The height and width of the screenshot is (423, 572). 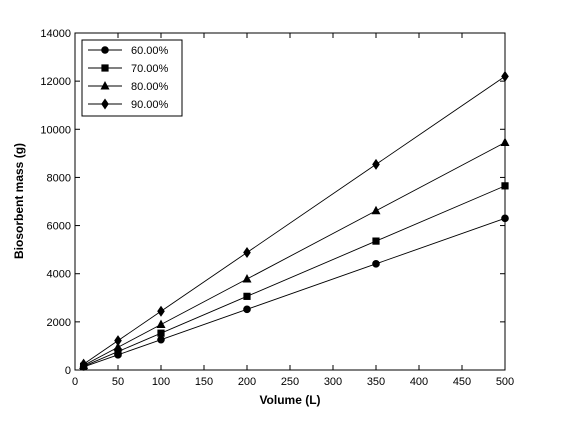 I want to click on y-tick-label-6: 12000, so click(x=55, y=82).